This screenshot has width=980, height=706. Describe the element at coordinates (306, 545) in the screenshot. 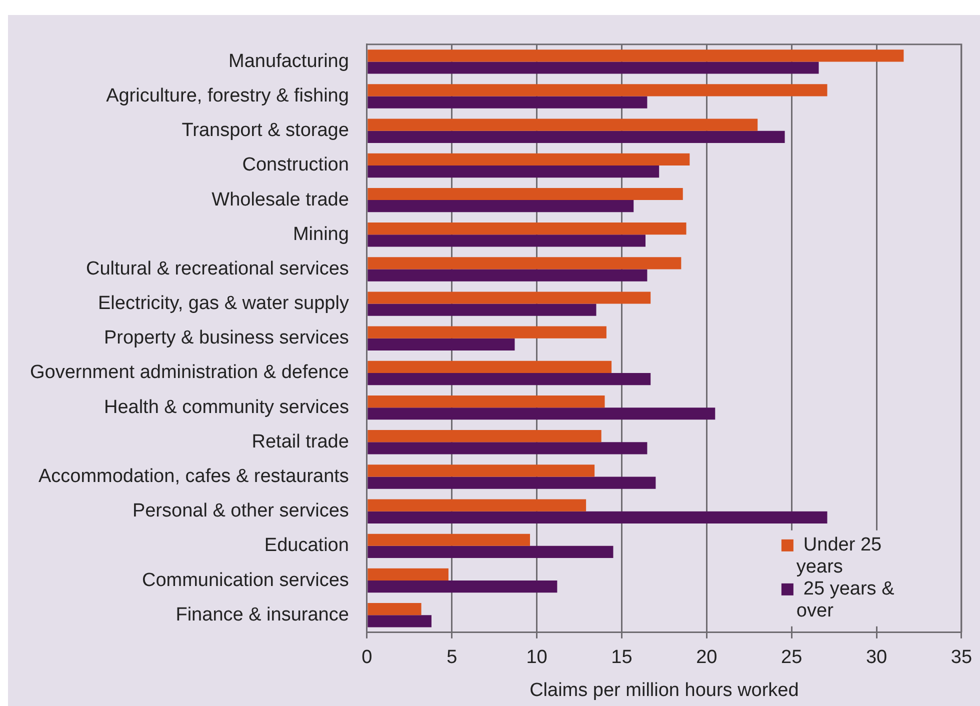

I see `y-tick-label: Education` at that location.